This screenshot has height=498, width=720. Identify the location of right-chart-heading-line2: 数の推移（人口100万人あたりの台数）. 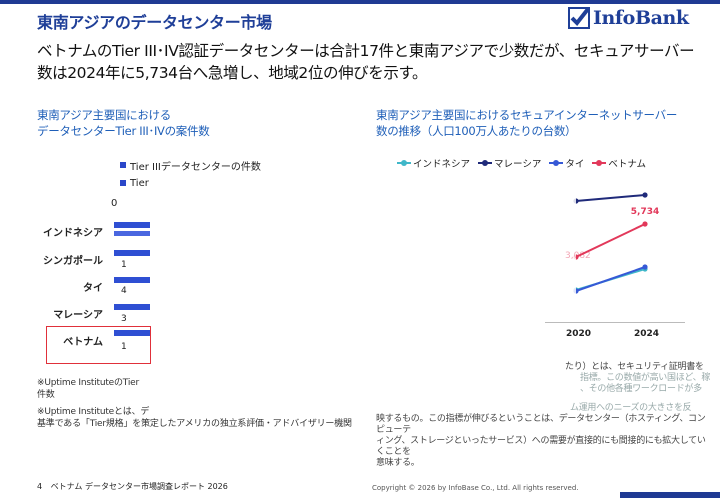
(476, 131).